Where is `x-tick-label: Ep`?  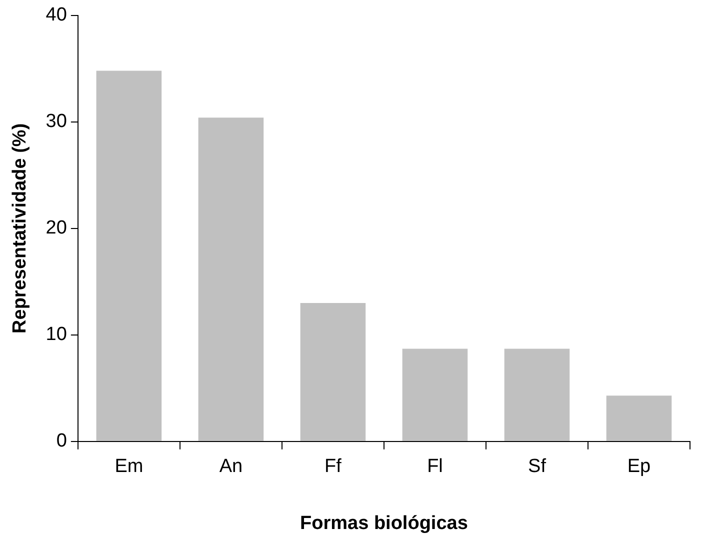 x-tick-label: Ep is located at coordinates (639, 467).